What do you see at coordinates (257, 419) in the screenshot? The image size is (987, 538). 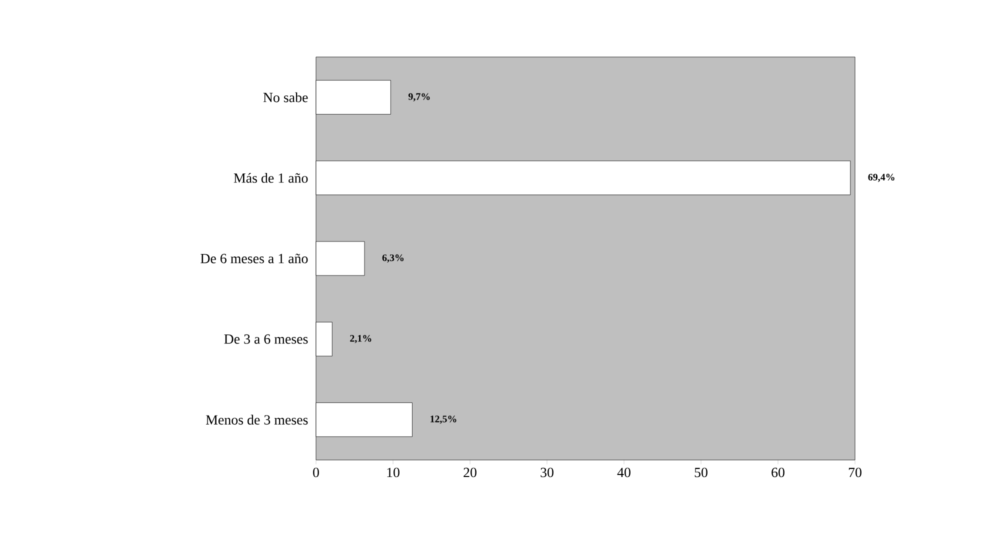 I see `y-tick-label: Menos de 3 meses` at bounding box center [257, 419].